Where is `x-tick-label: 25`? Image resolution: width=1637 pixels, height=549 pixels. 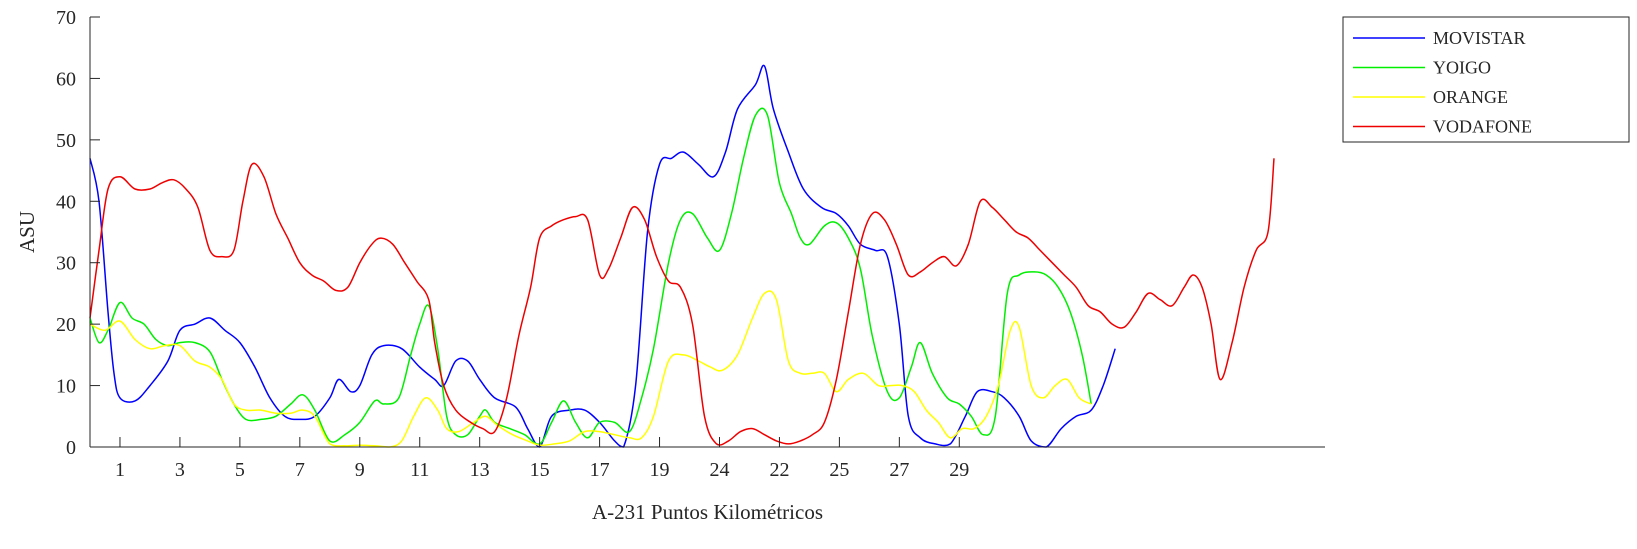 x-tick-label: 25 is located at coordinates (839, 470).